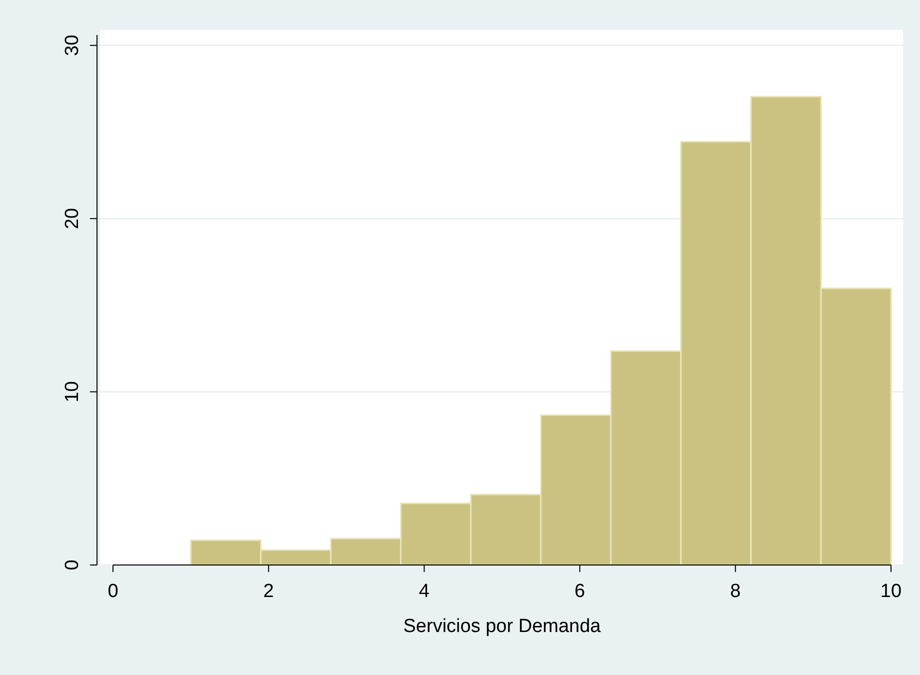 This screenshot has width=920, height=675. I want to click on x-tick-label: 10, so click(891, 591).